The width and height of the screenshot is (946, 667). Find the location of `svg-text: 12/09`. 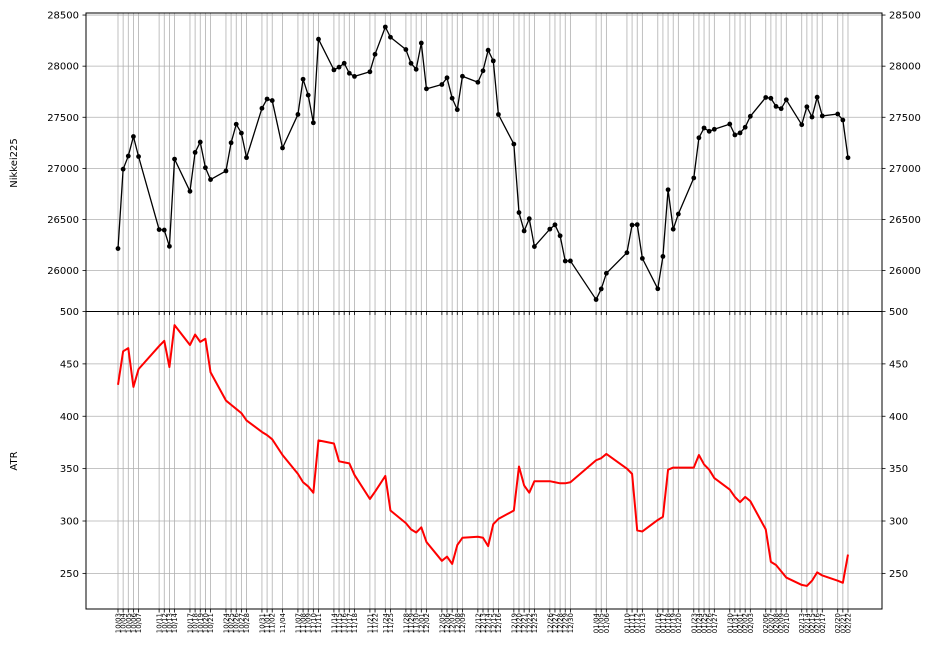

svg-text: 12/09 is located at coordinates (463, 623).